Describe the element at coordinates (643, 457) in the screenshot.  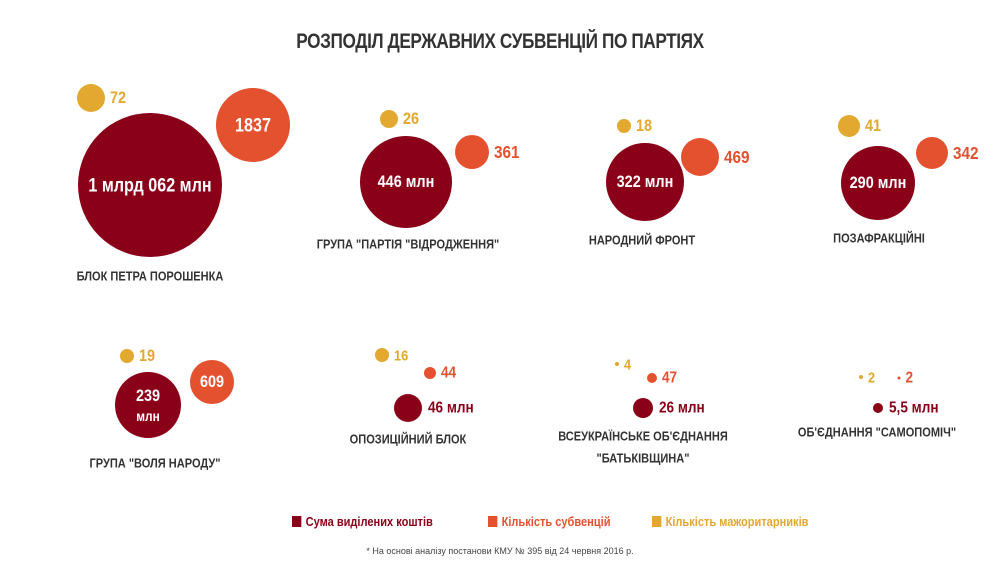
I see `party-name: "БАТЬКІВЩИНА"` at that location.